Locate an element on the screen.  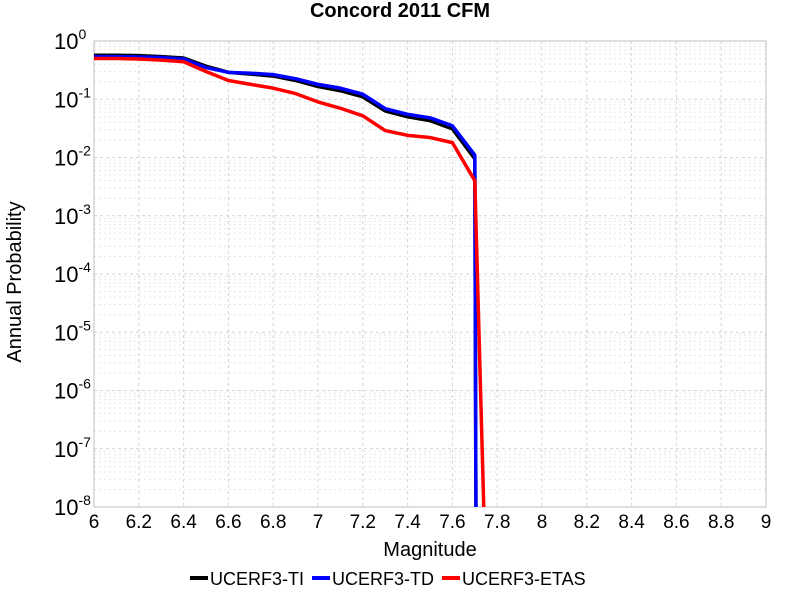
x-tick-label: 8.4 is located at coordinates (631, 522).